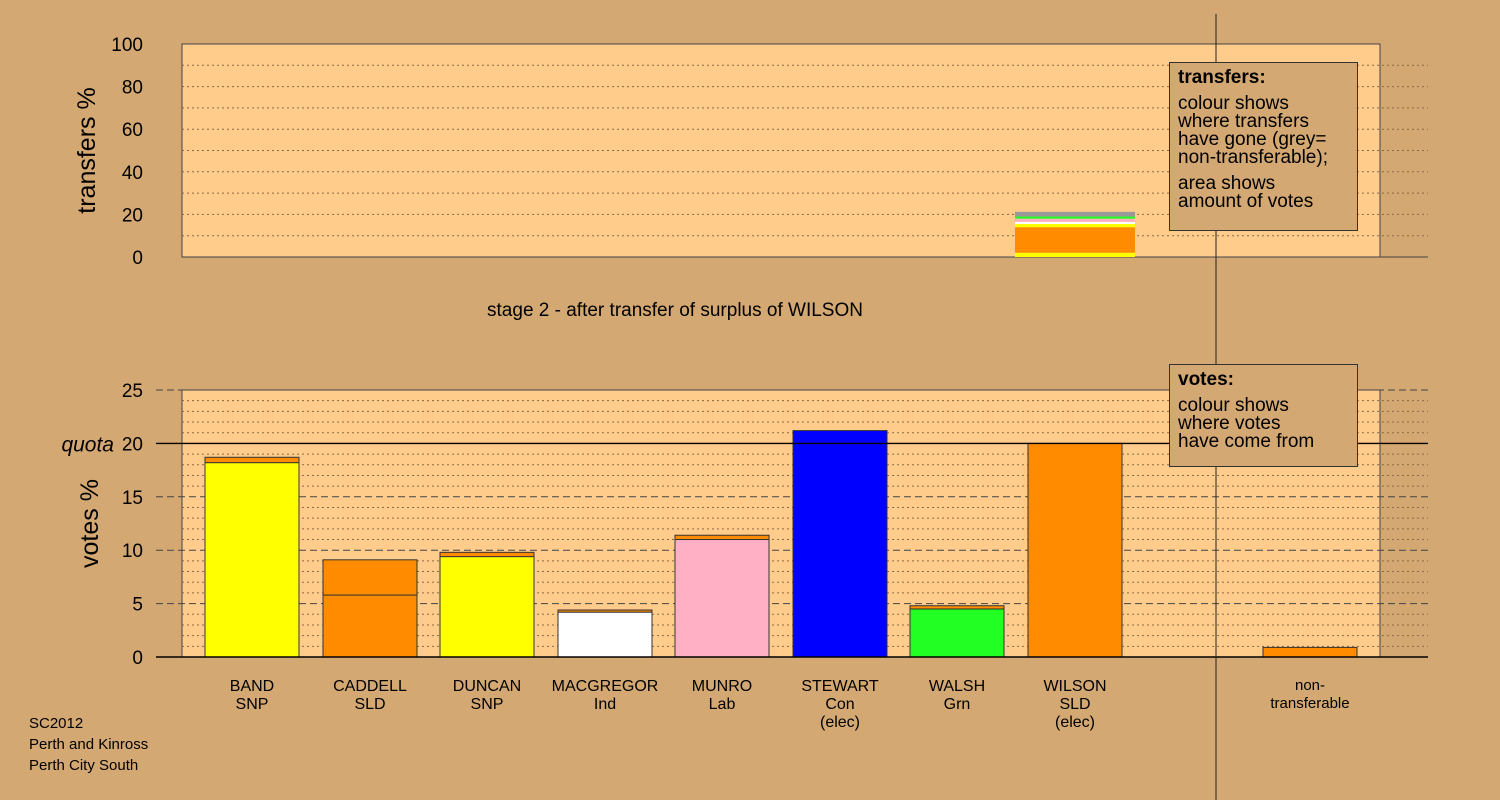  I want to click on votes-y-tick-label: 15, so click(132, 498).